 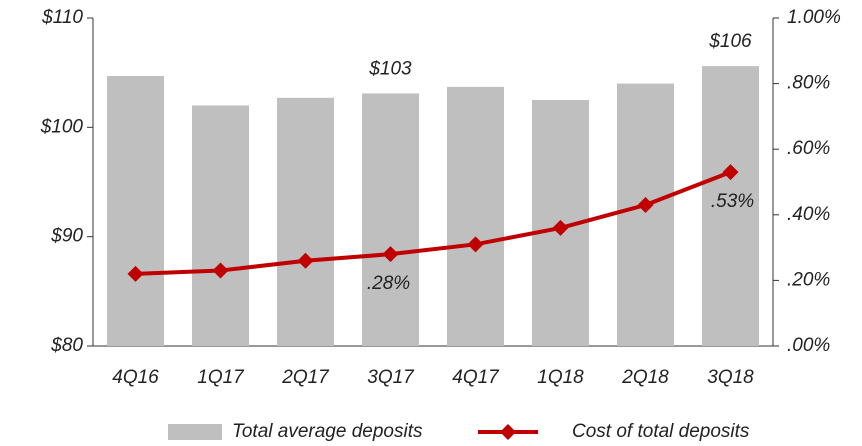 What do you see at coordinates (66, 345) in the screenshot?
I see `y-tick-label: $80` at bounding box center [66, 345].